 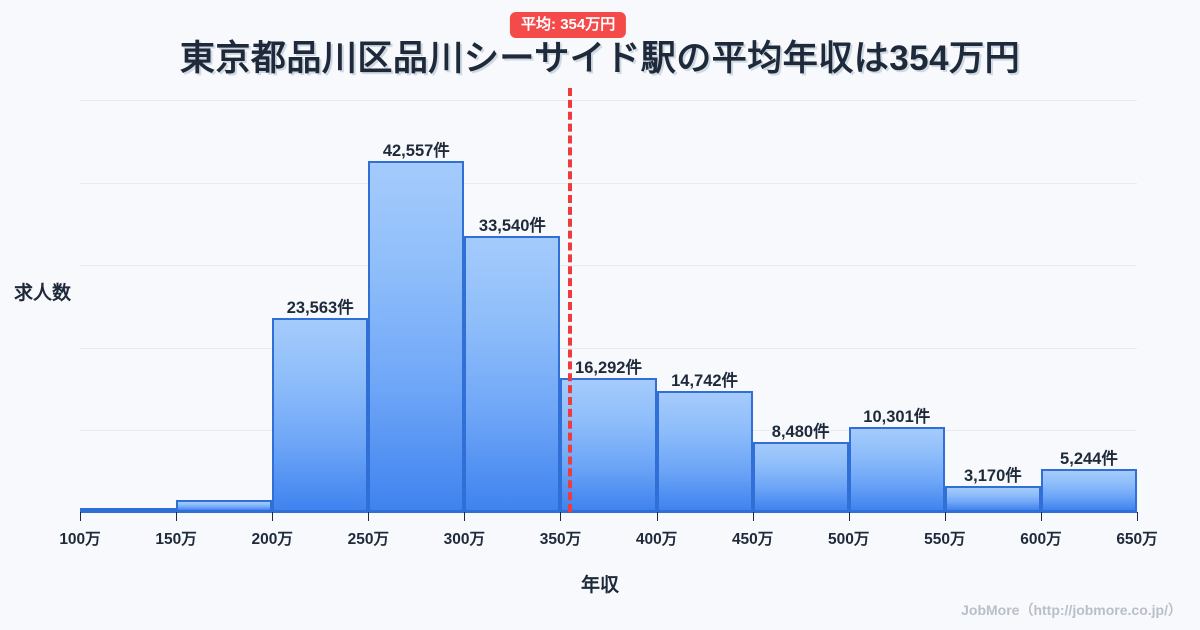 I want to click on x-tick-label: 250万, so click(x=368, y=539).